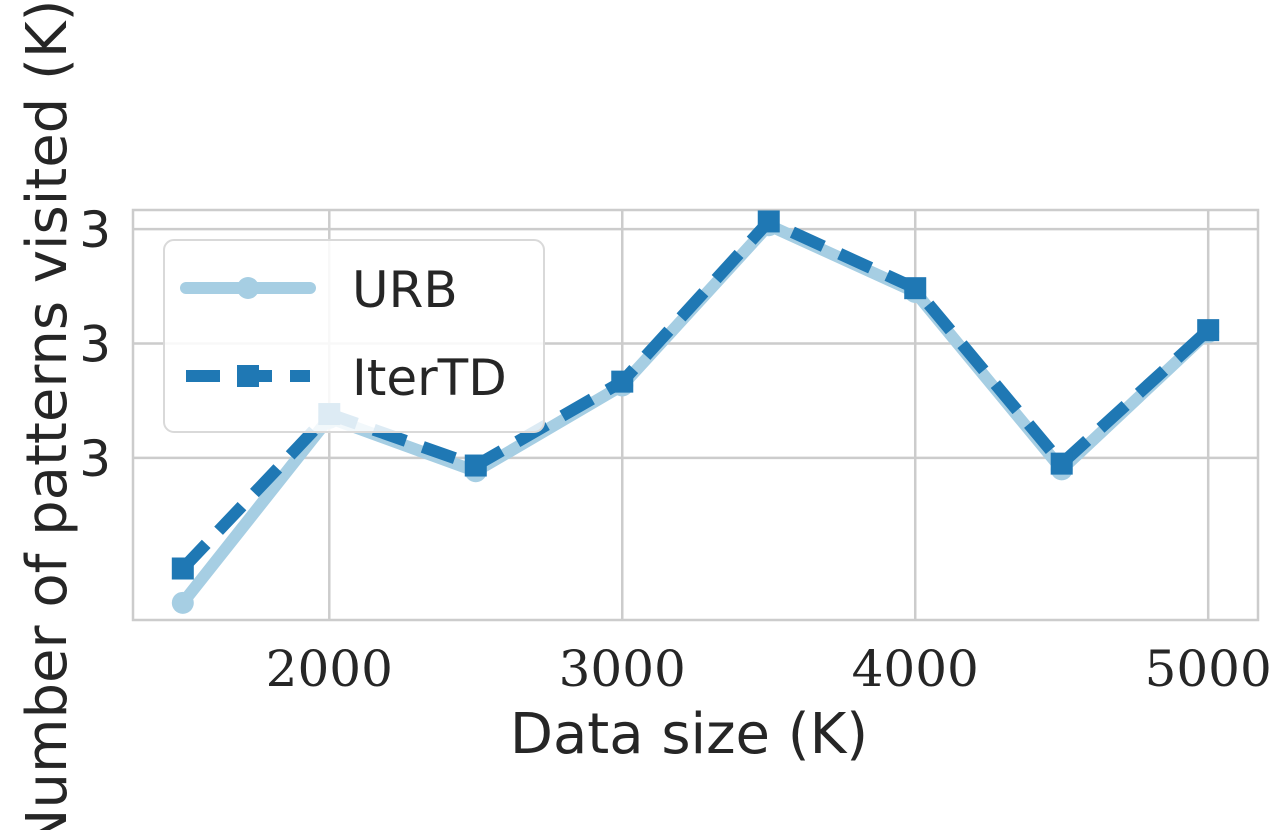 This screenshot has width=1274, height=830. What do you see at coordinates (429, 378) in the screenshot?
I see `legend-itertd-label: IterTD` at bounding box center [429, 378].